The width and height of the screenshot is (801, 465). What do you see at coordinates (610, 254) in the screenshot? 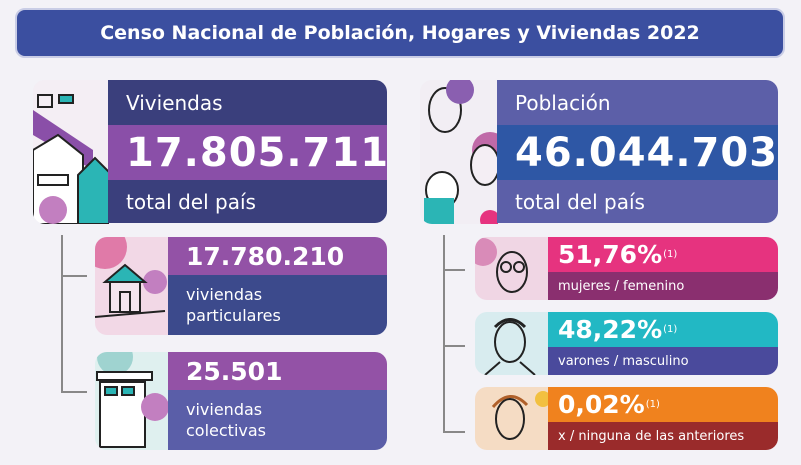
I see `mujeres-value: 51,76%` at bounding box center [610, 254].